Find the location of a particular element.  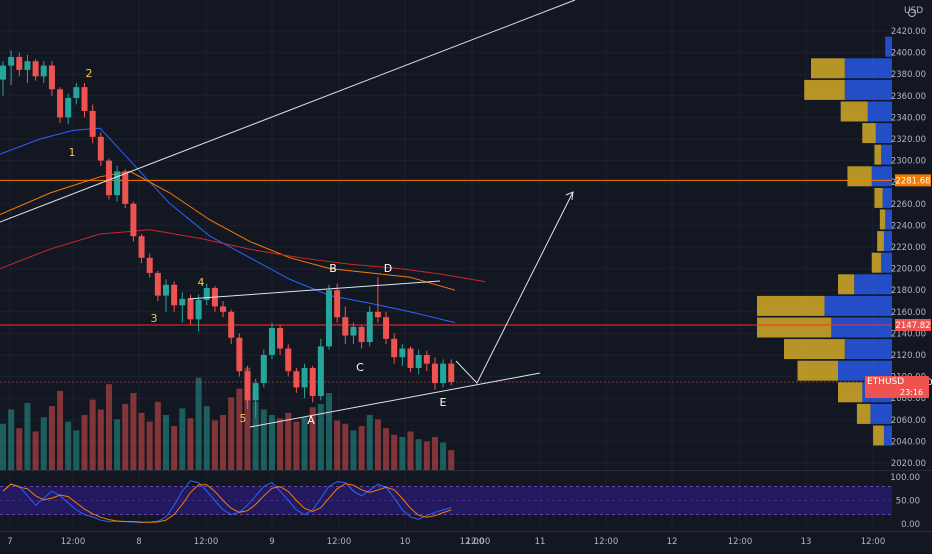

wave-label: E is located at coordinates (443, 402).